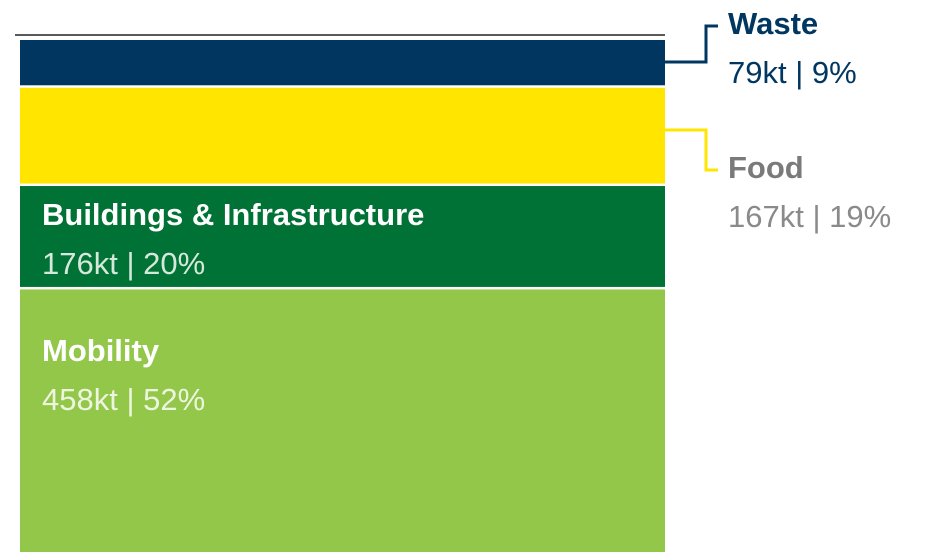 The height and width of the screenshot is (552, 949). I want to click on segment-value: 458kt | 52%, so click(123, 399).